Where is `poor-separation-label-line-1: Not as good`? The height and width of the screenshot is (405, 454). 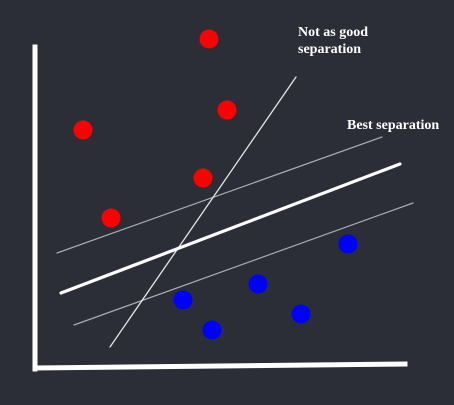
poor-separation-label-line-1: Not as good is located at coordinates (333, 32).